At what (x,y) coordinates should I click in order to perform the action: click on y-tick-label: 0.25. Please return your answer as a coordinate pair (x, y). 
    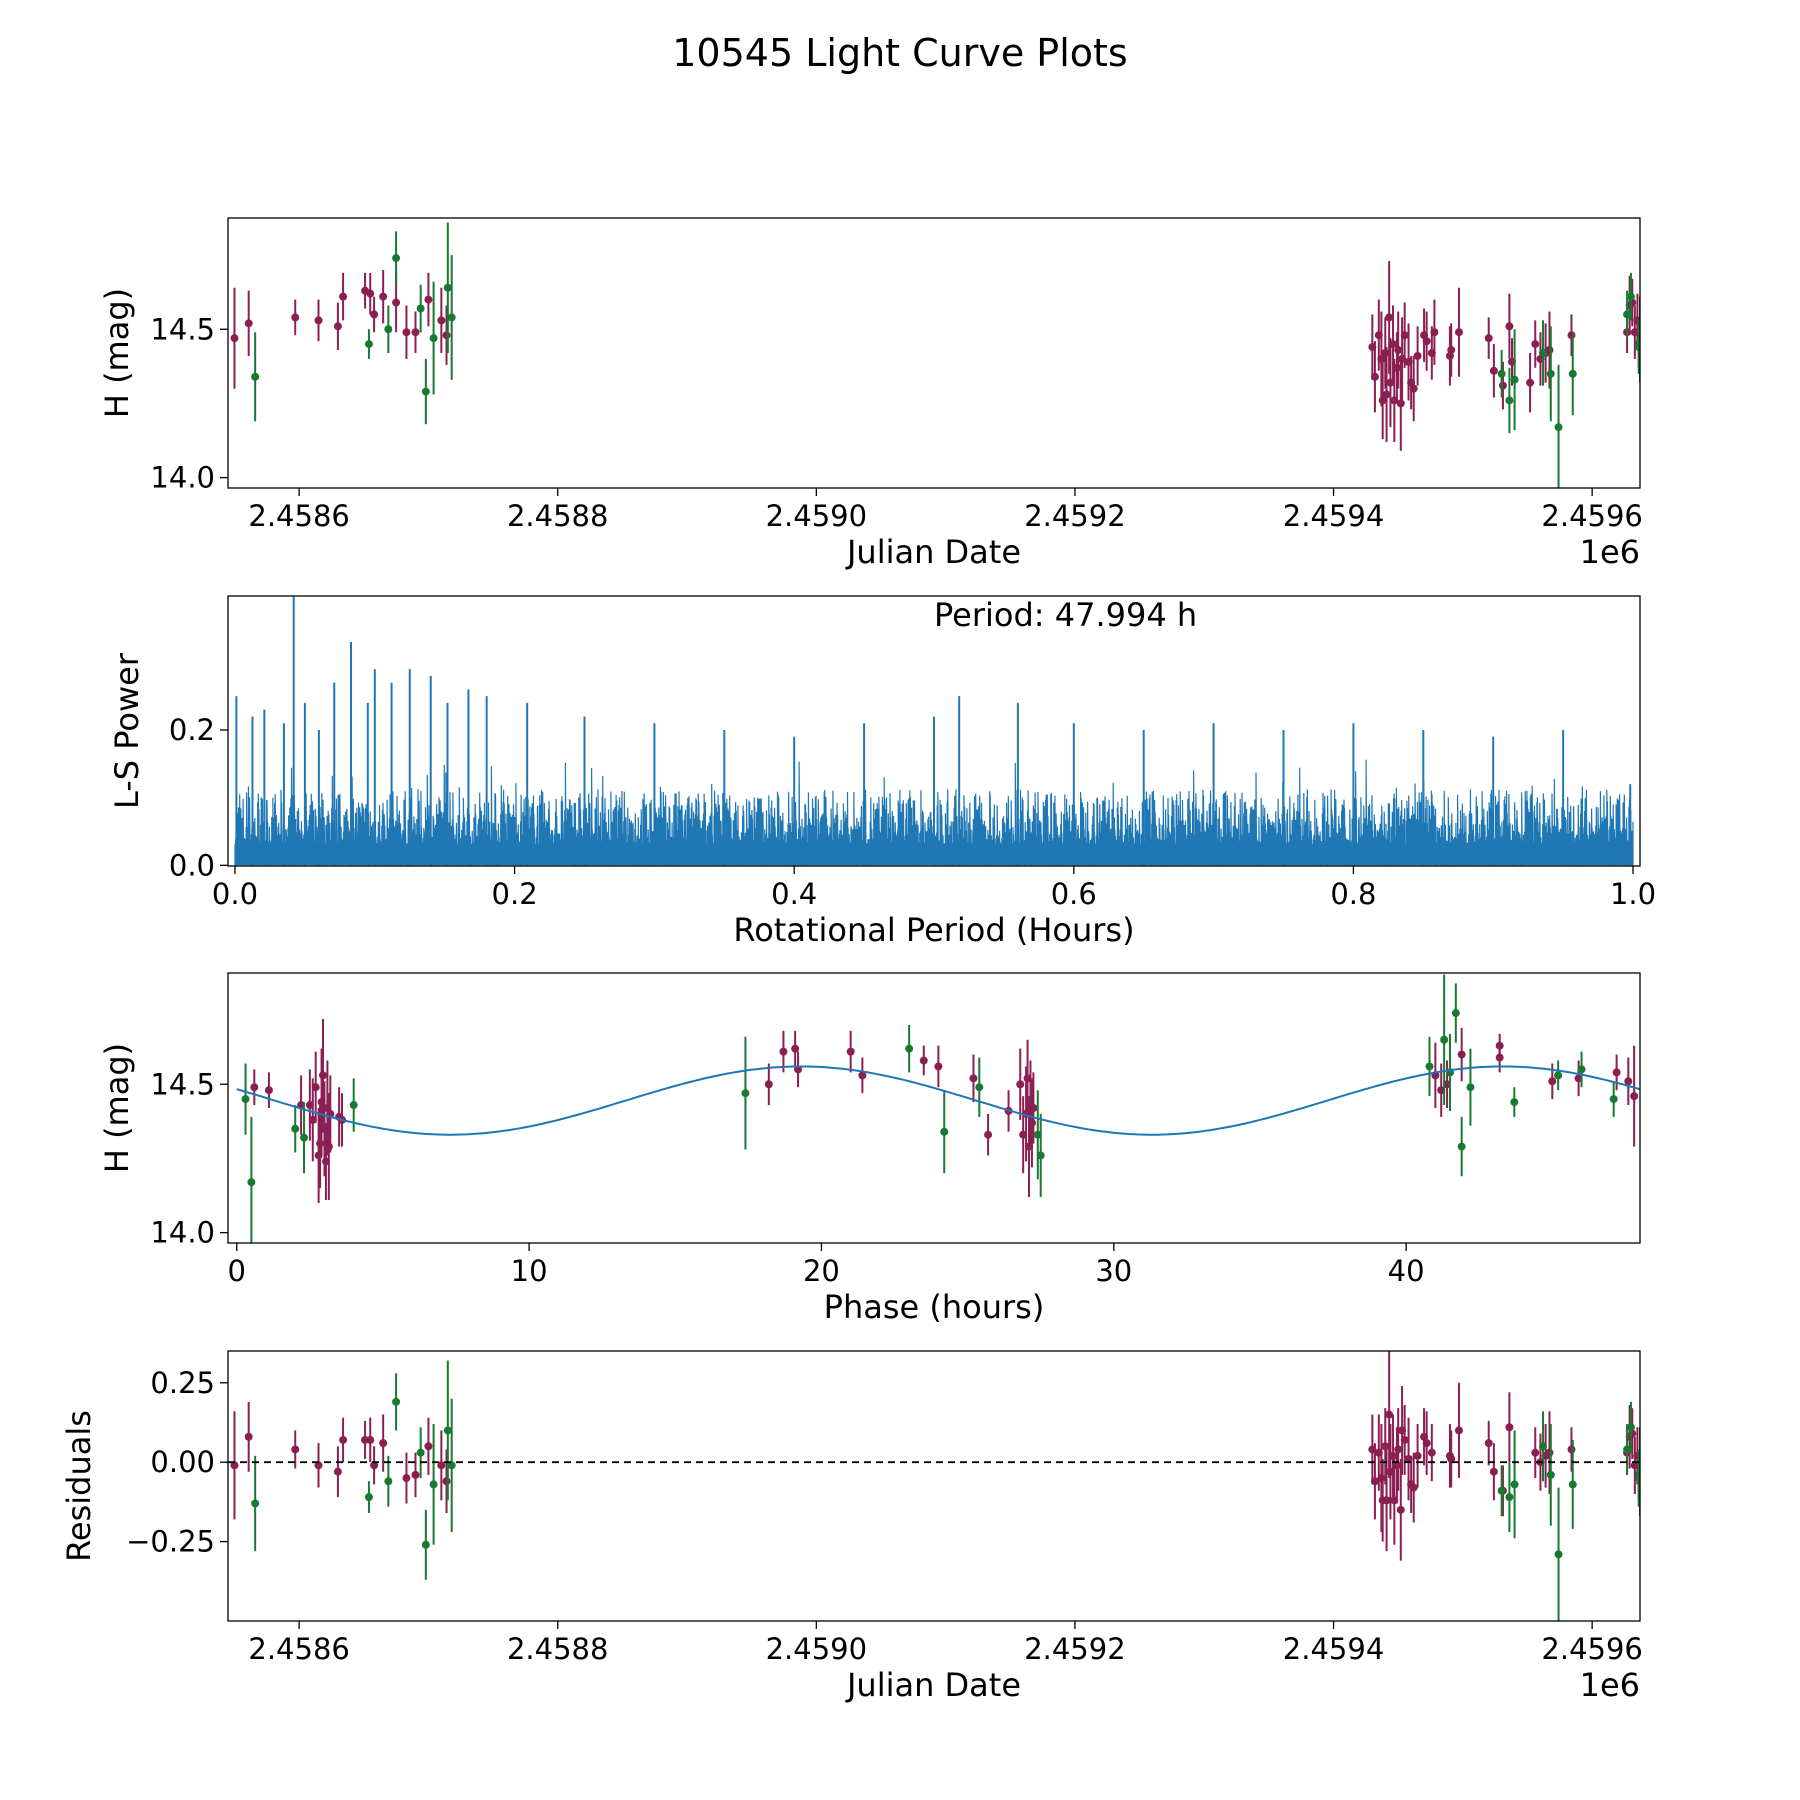
    Looking at the image, I should click on (182, 1383).